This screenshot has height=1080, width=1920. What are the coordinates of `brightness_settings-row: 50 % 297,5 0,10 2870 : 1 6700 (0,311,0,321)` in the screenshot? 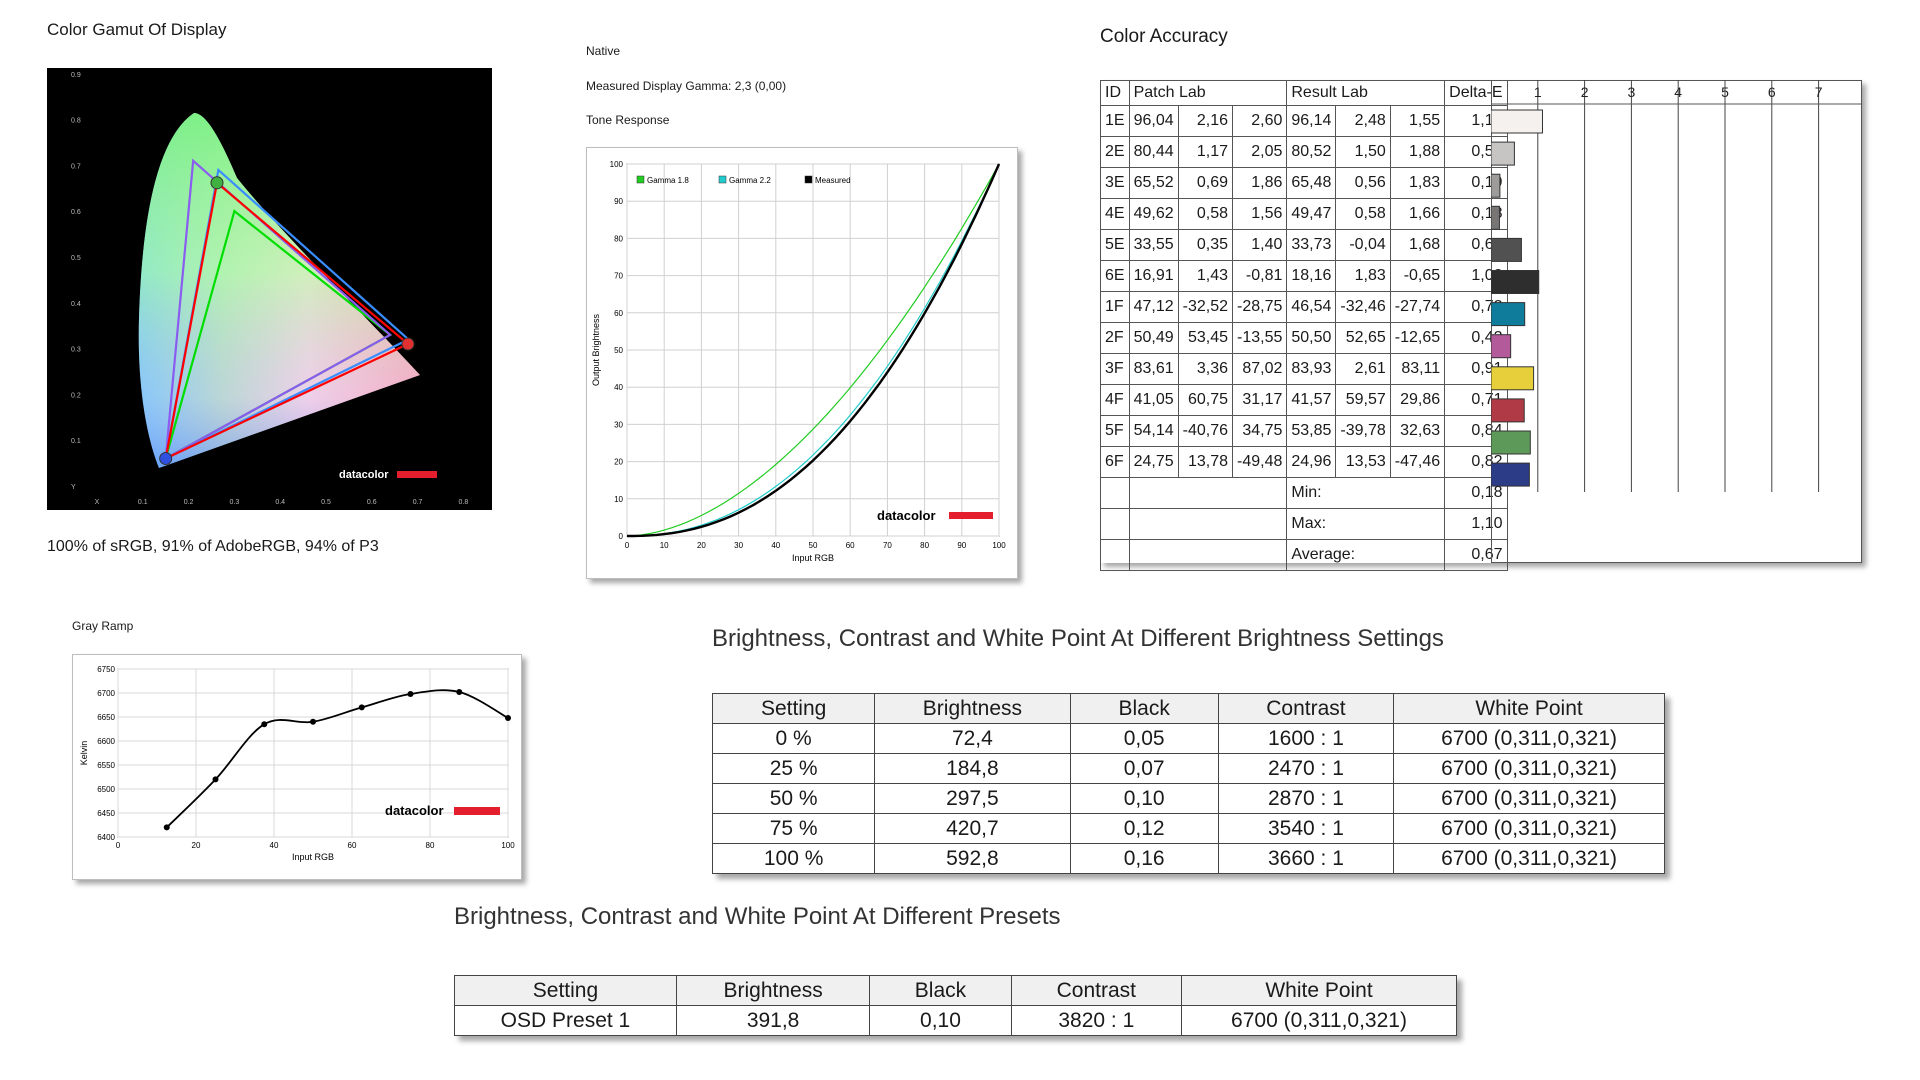 It's located at (1188, 798).